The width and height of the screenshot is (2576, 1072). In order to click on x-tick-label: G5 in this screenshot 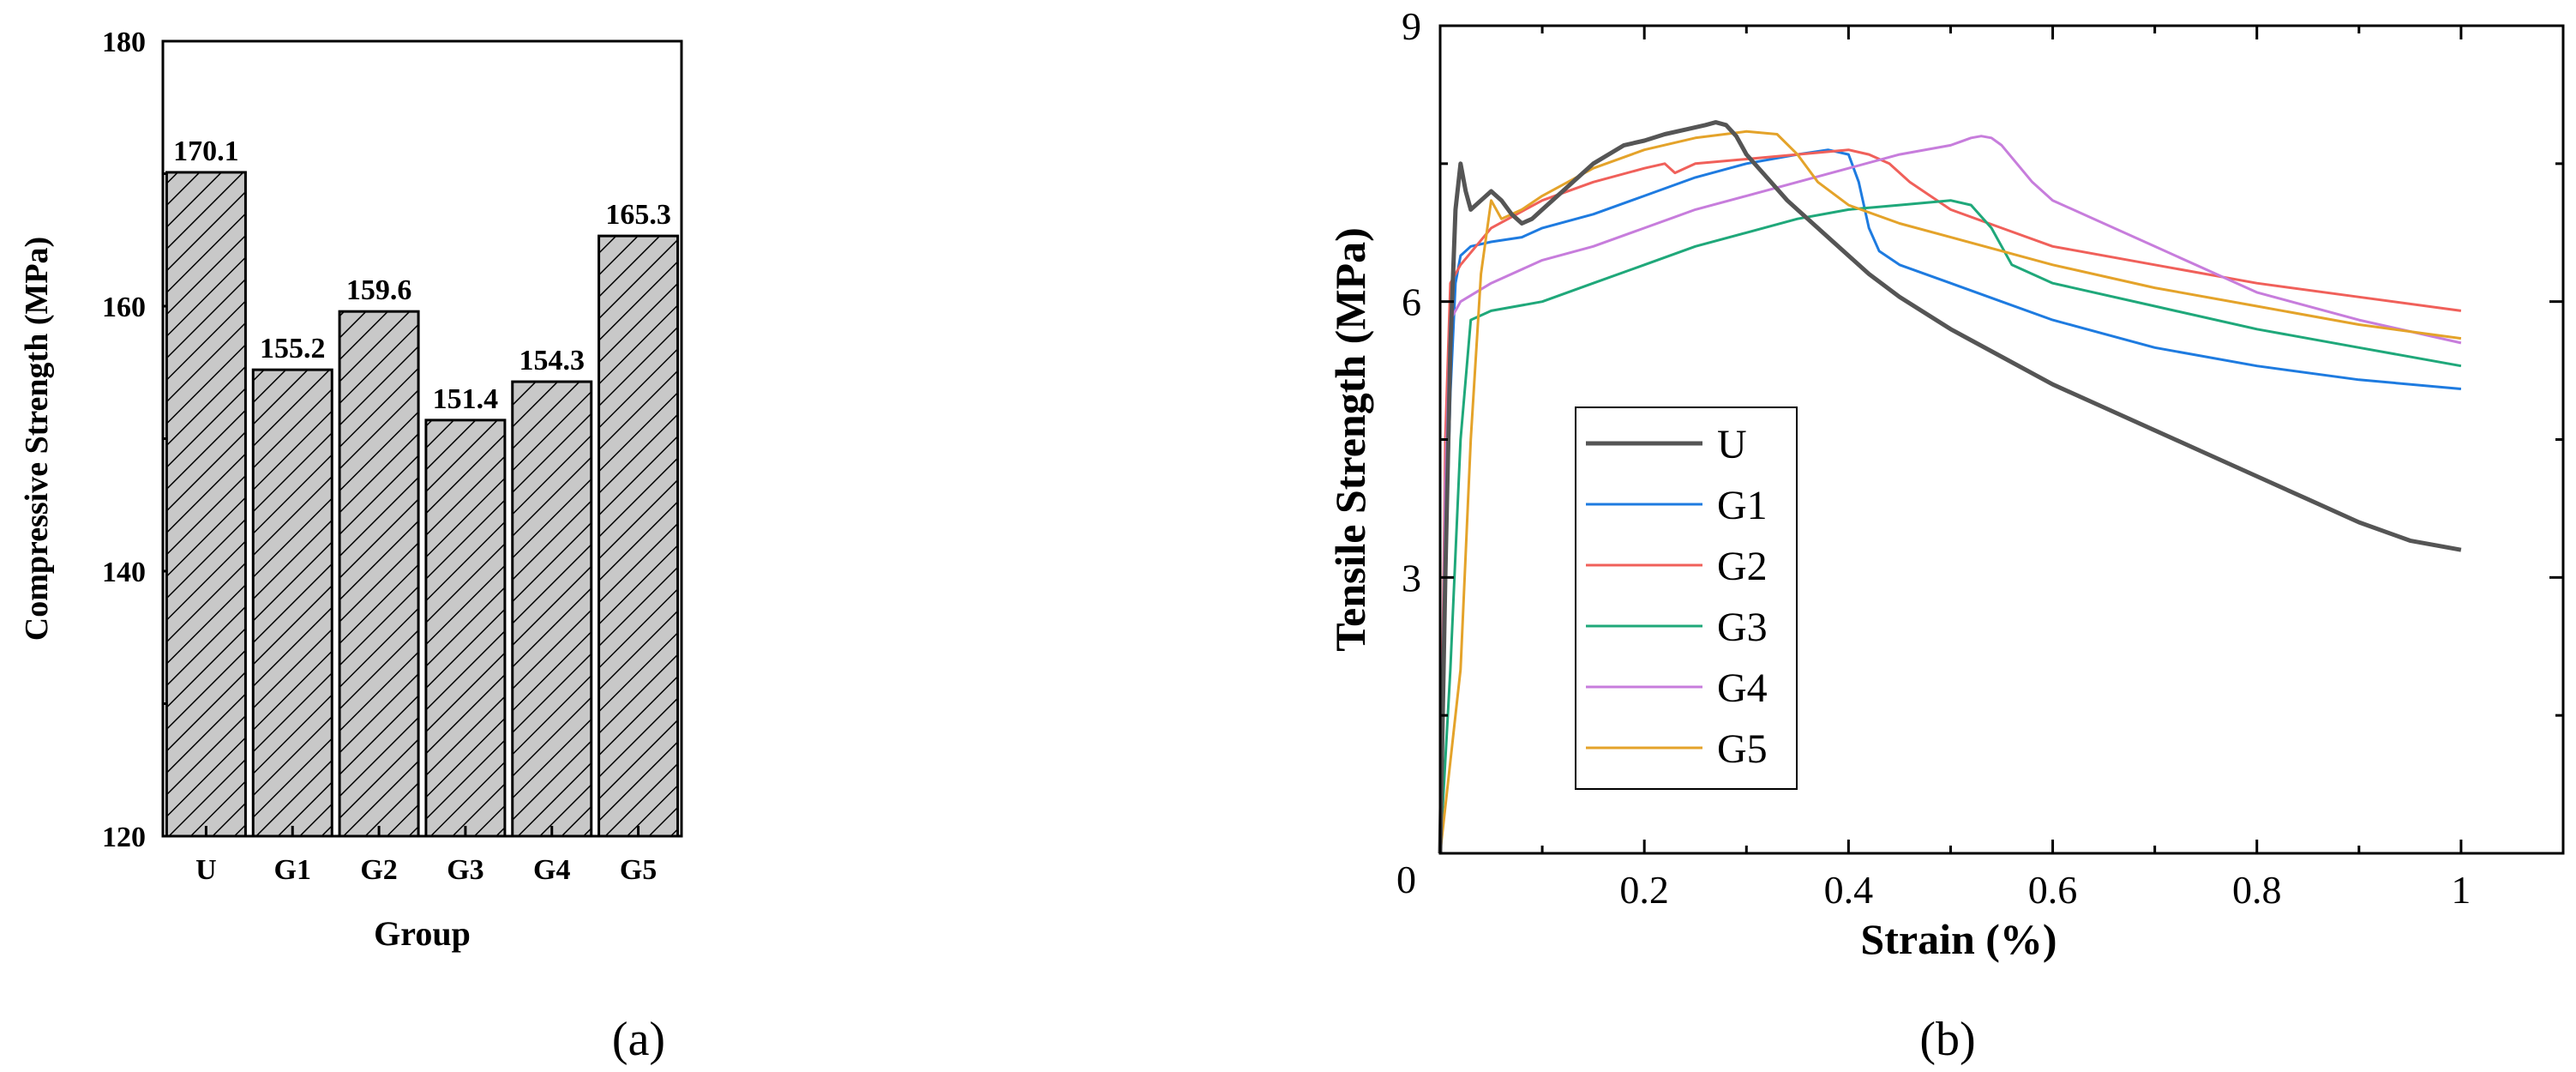, I will do `click(638, 870)`.